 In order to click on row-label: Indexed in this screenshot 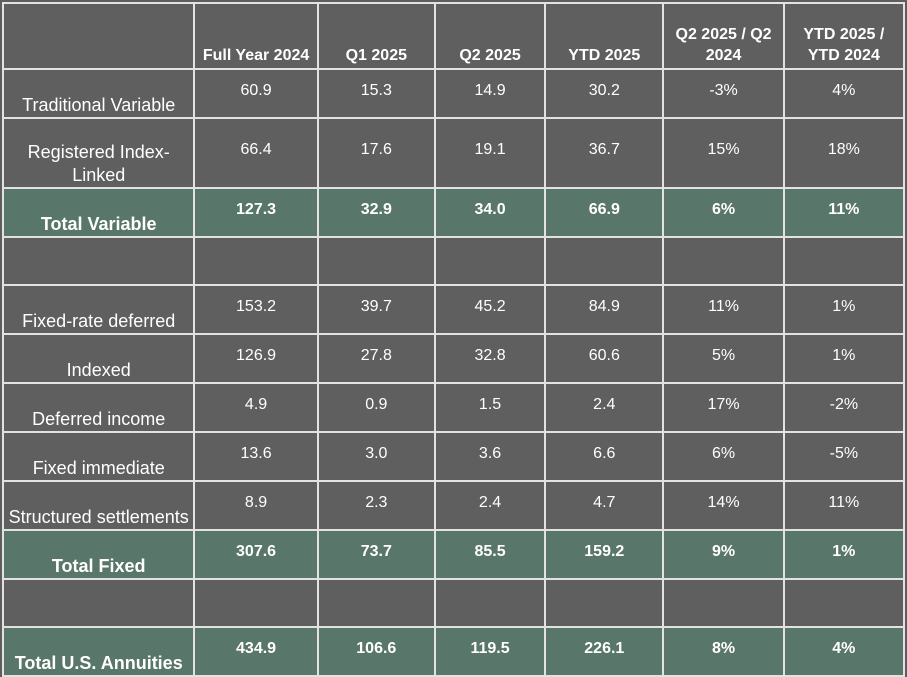, I will do `click(98, 358)`.